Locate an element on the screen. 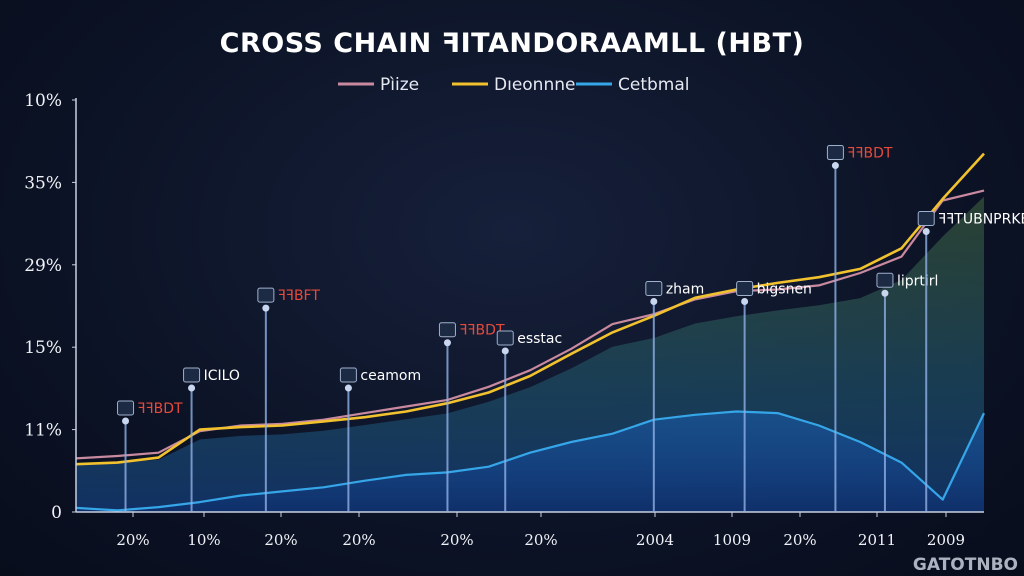 This screenshot has width=1024, height=576. legend-label-0: Pìize is located at coordinates (399, 85).